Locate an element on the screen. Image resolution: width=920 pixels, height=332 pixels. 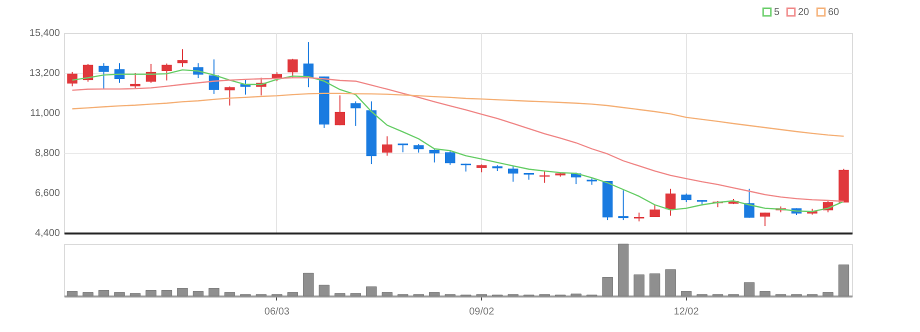
y-tick-label: 15,400 is located at coordinates (44, 33).